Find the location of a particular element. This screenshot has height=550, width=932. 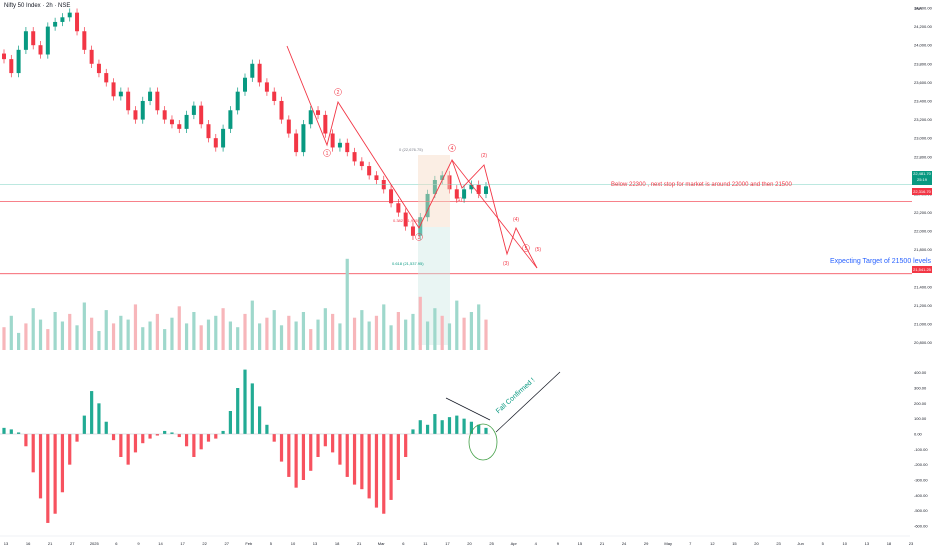

time-axis-tick: 4 is located at coordinates (536, 543).